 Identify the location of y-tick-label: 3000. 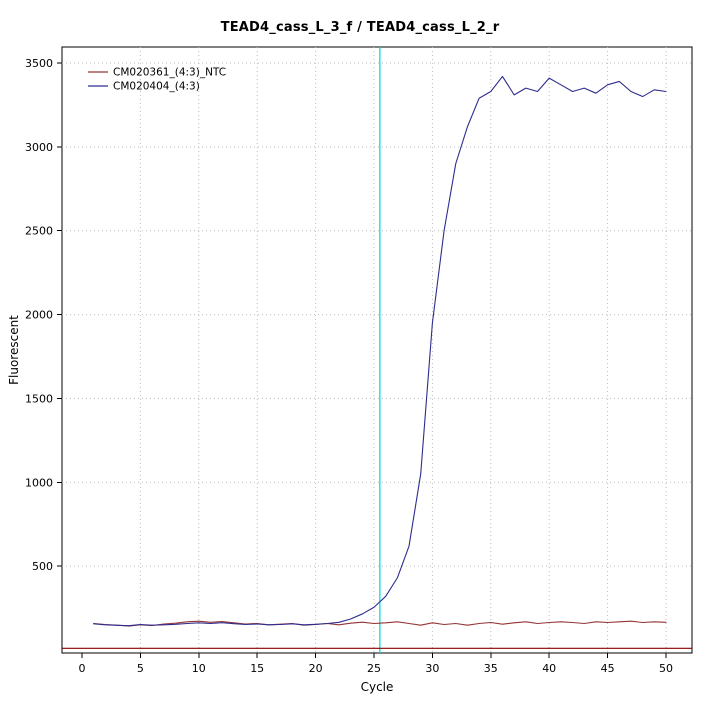
(39, 147).